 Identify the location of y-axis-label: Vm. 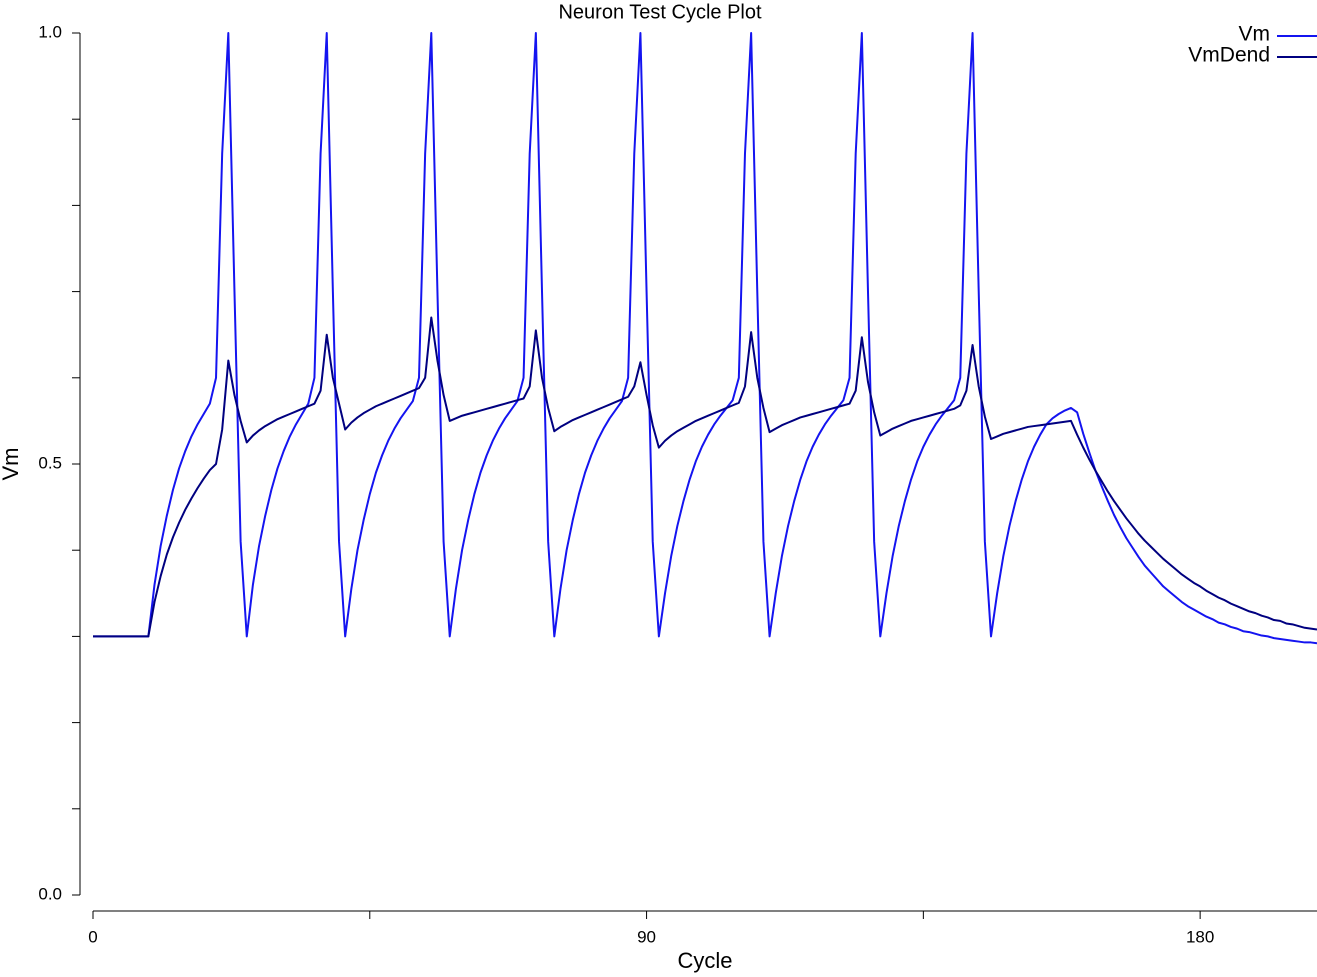
(11, 464).